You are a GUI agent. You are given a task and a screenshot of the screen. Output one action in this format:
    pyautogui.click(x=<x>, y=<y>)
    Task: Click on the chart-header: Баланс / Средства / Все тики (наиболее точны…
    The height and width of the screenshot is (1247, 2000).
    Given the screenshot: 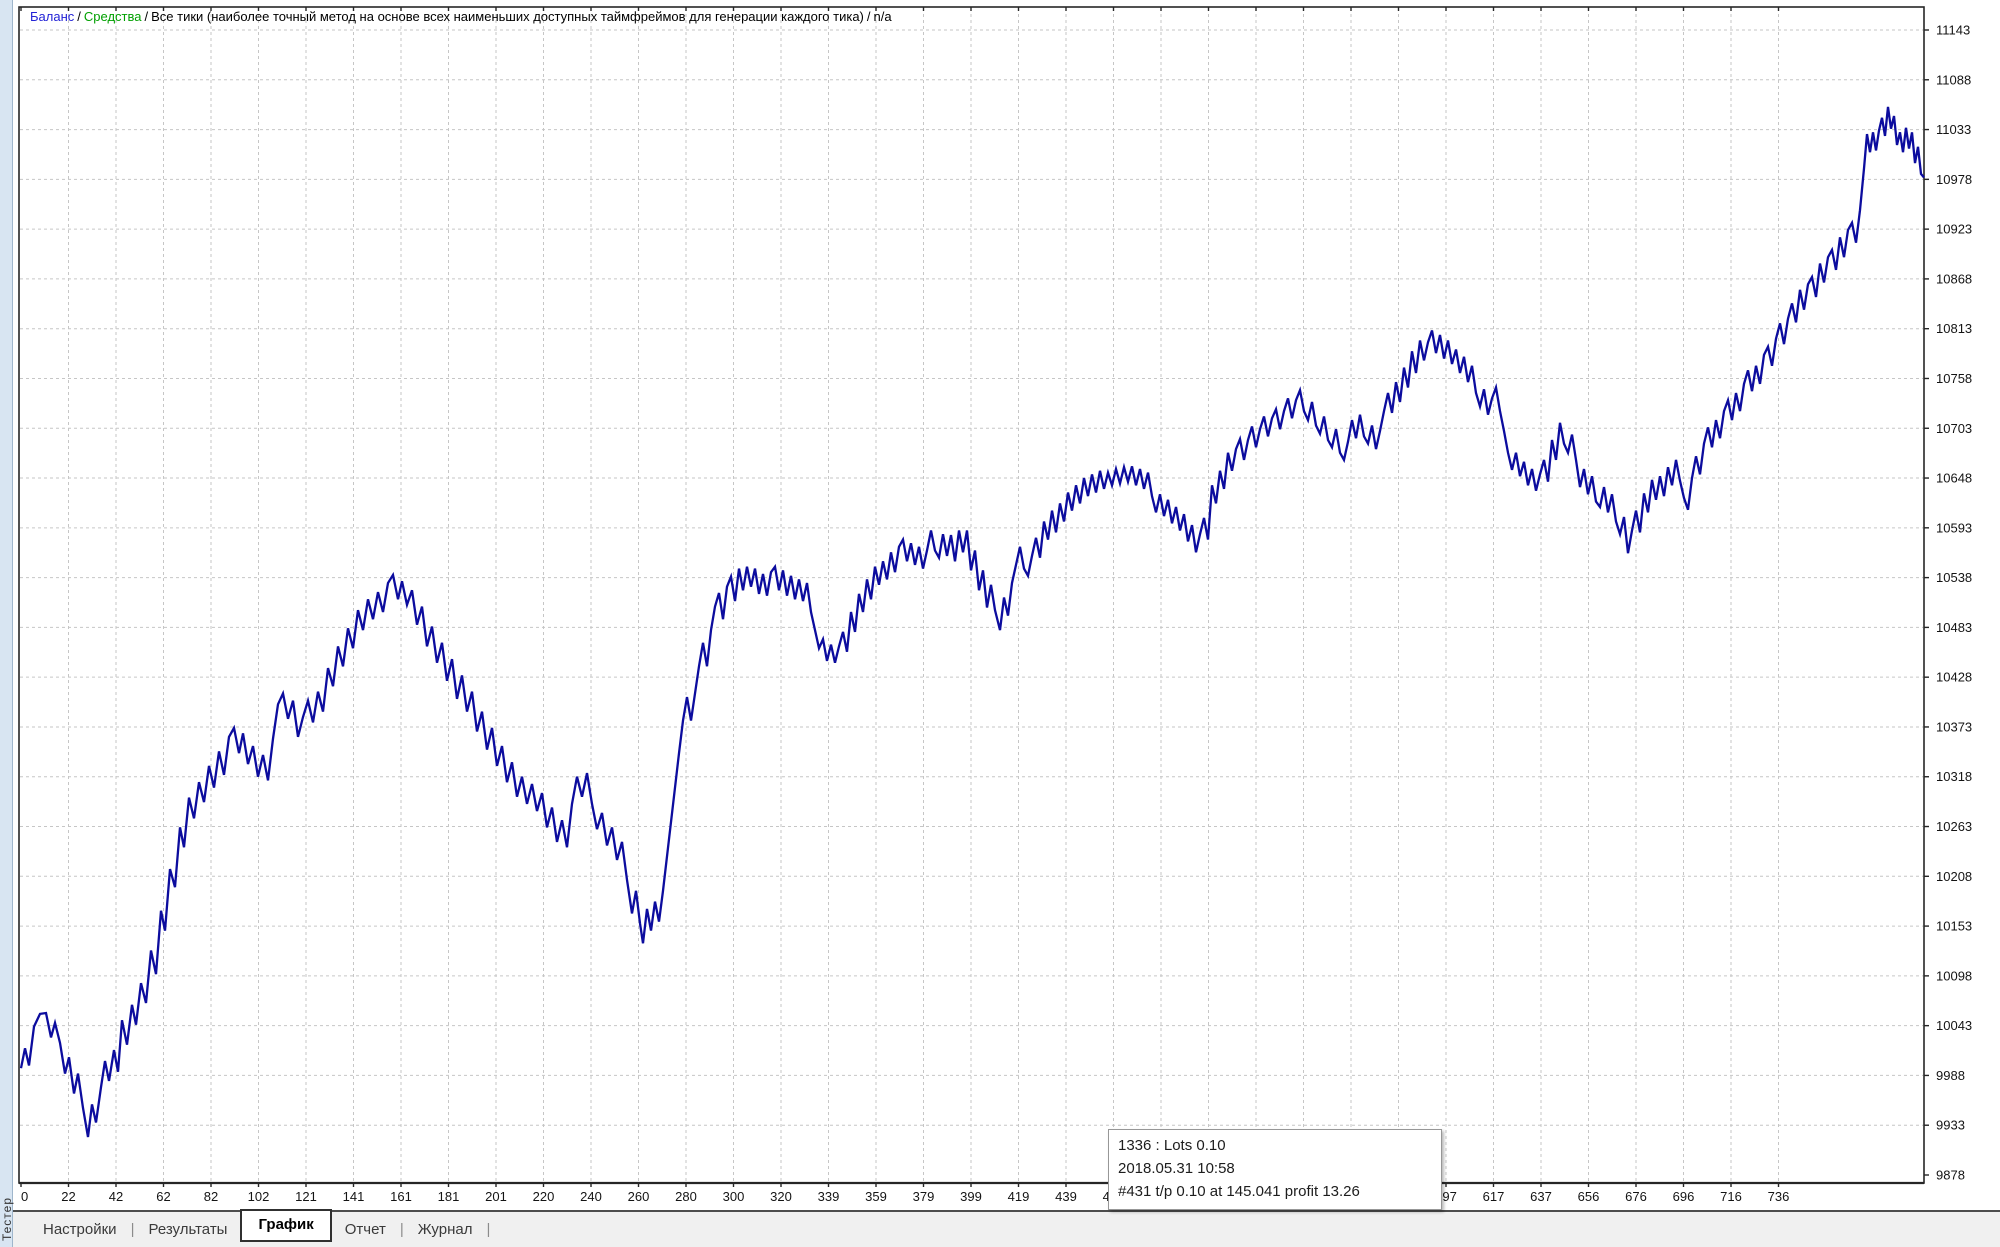 What is the action you would take?
    pyautogui.click(x=461, y=16)
    